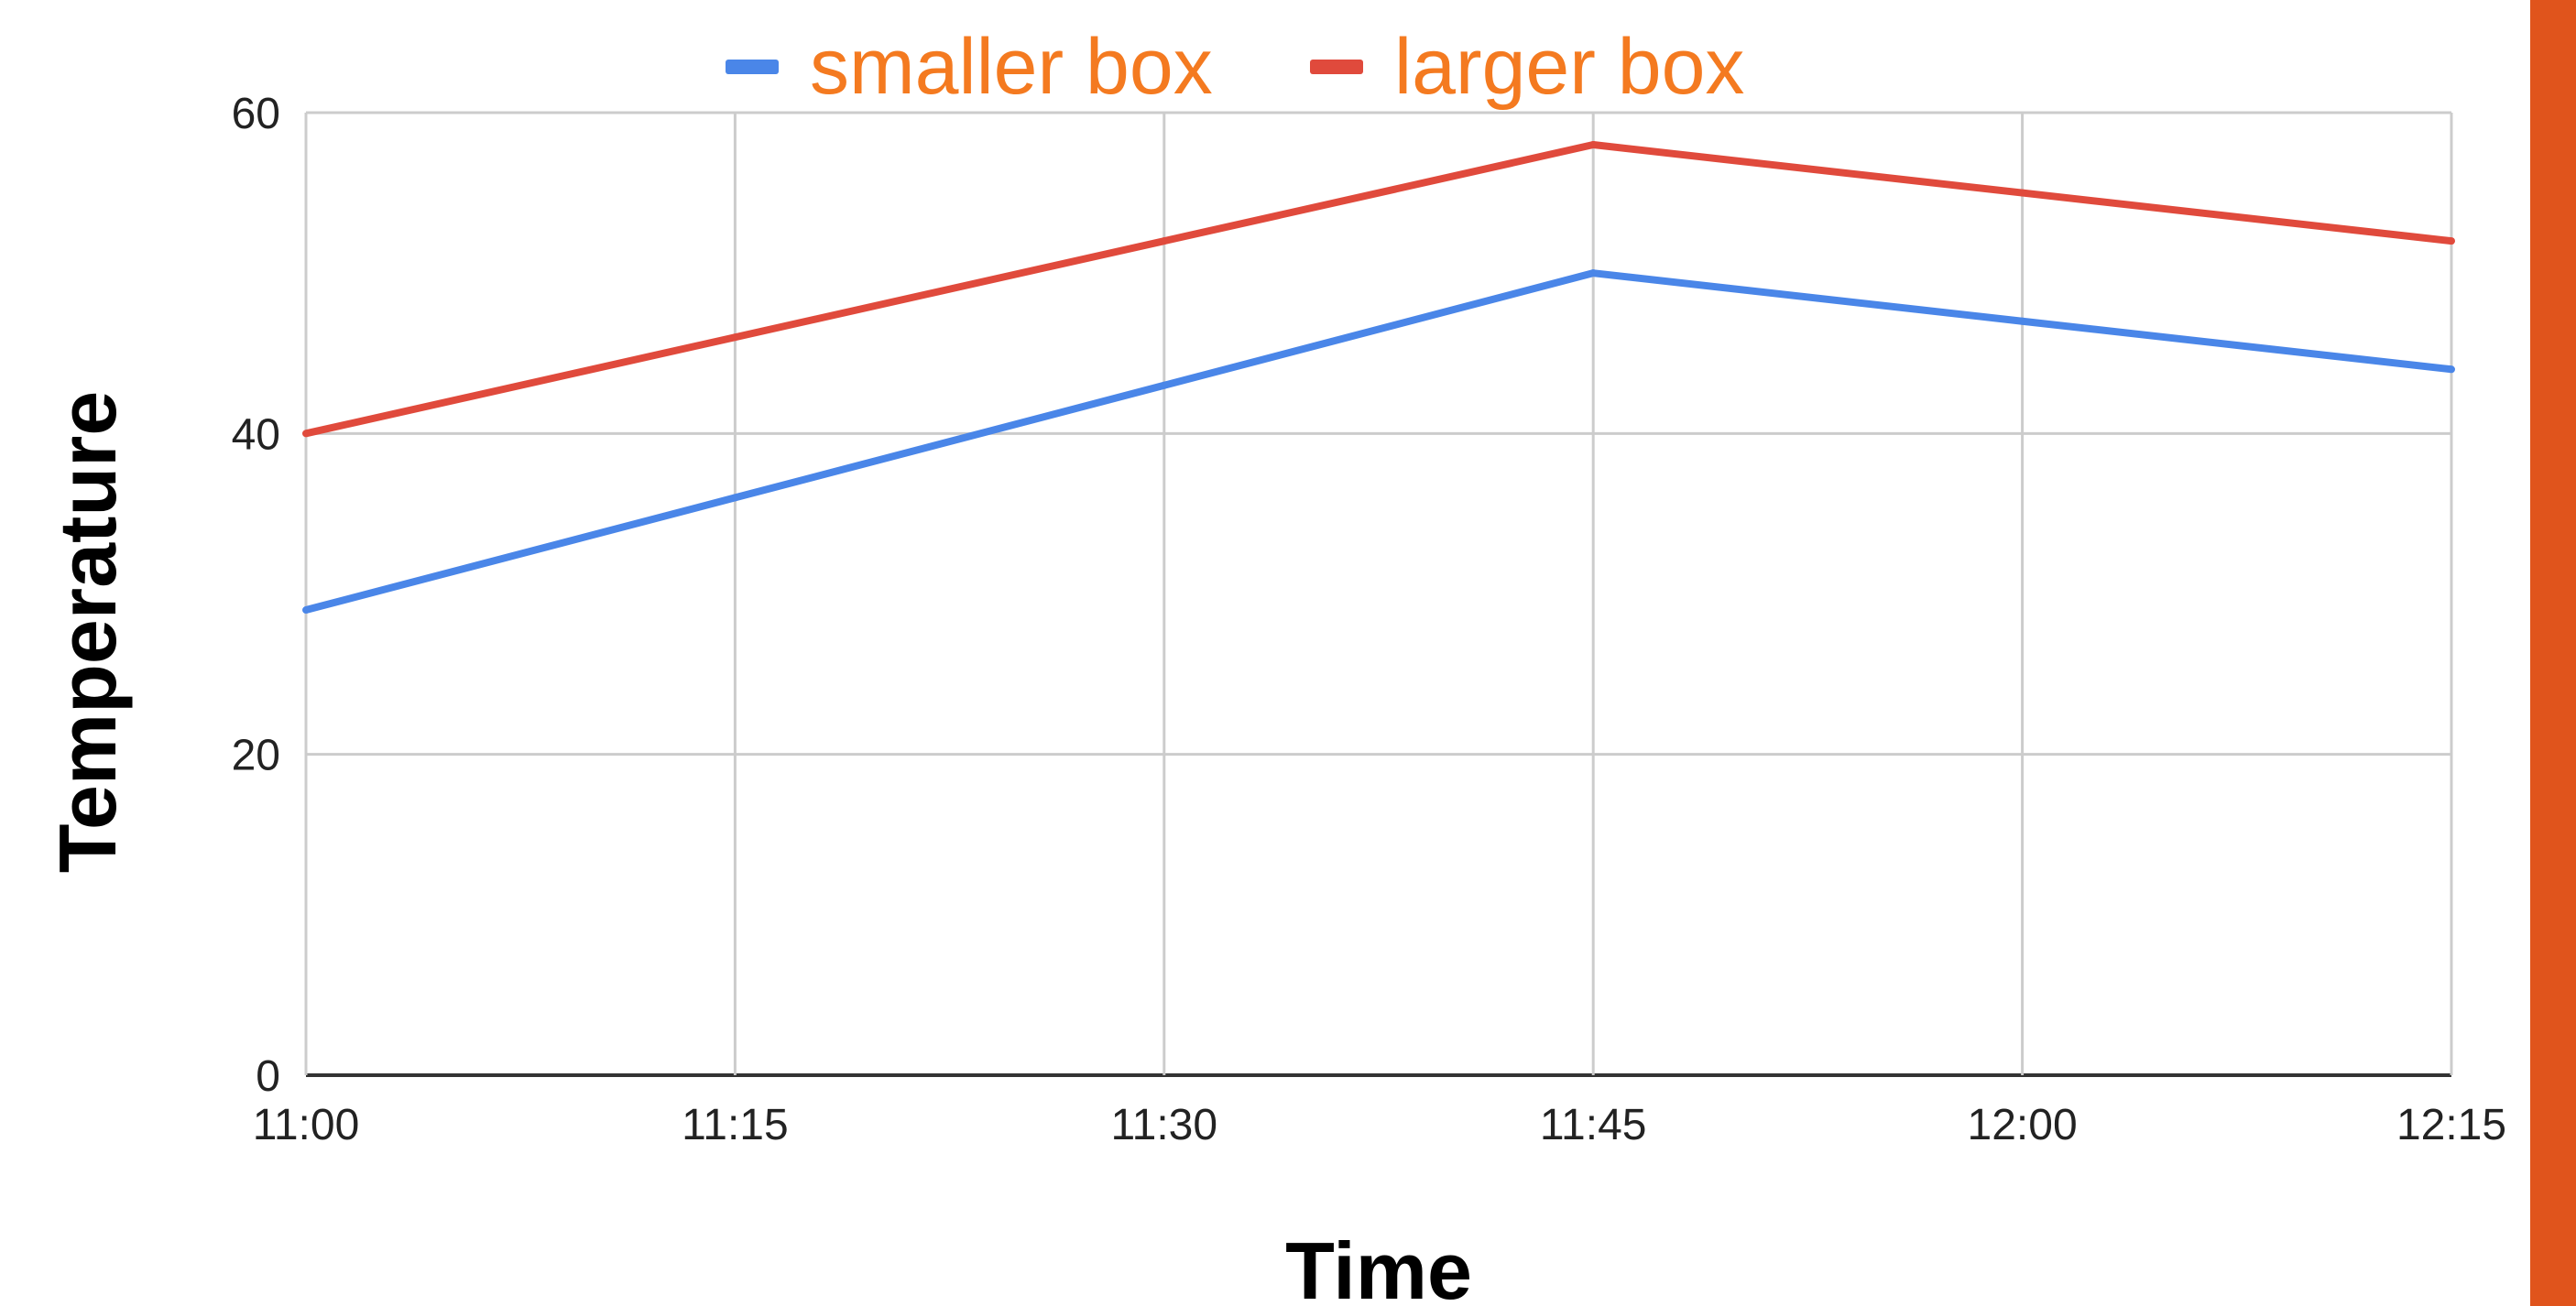 The image size is (2576, 1306). What do you see at coordinates (2553, 653) in the screenshot?
I see `accent-side-bar` at bounding box center [2553, 653].